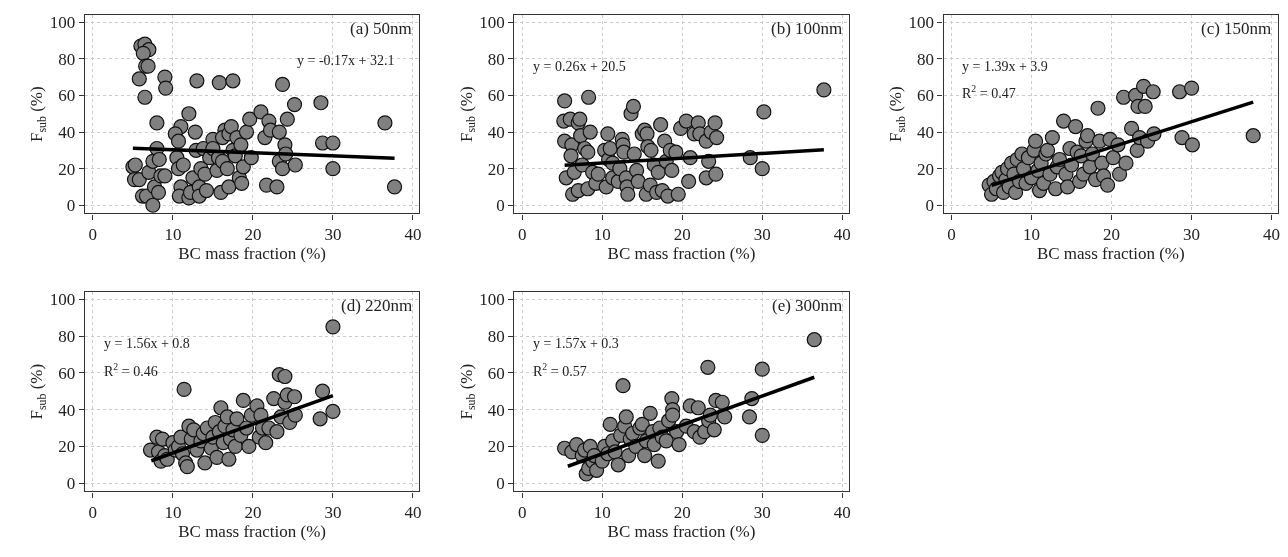 The image size is (1288, 557). Describe the element at coordinates (131, 370) in the screenshot. I see `annotation: R$^{2}$ = 0.46` at that location.